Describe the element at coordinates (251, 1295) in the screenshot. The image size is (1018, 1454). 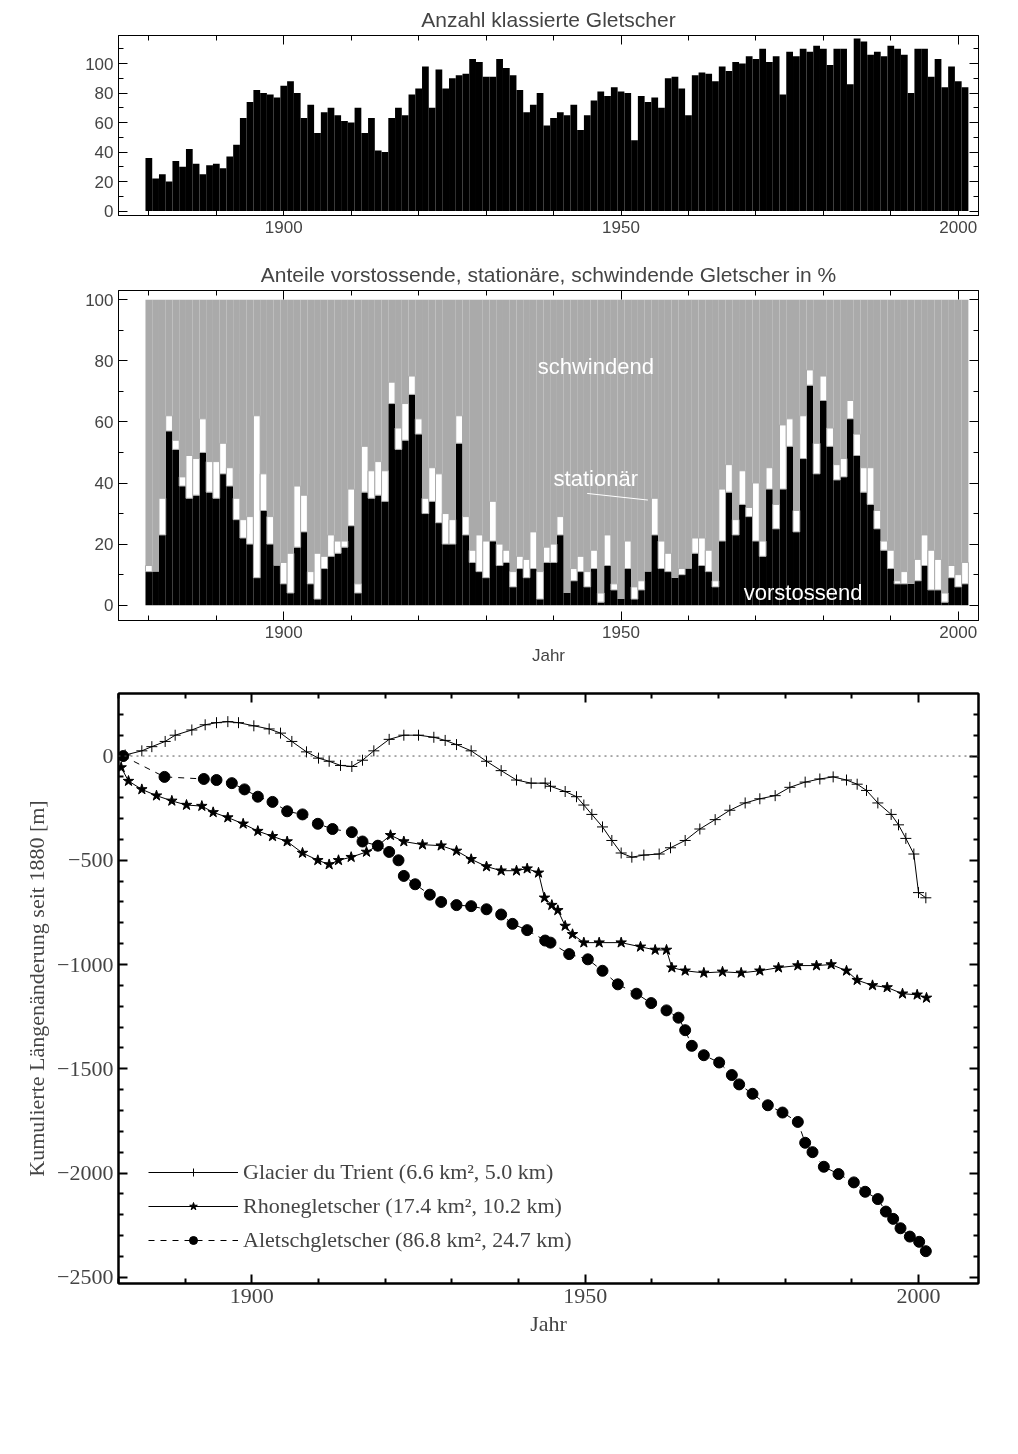
I see `x-tick-label: 1900` at that location.